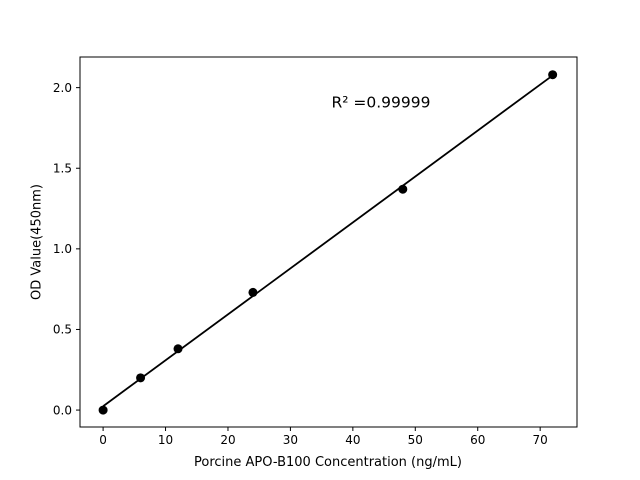 This screenshot has height=480, width=640. What do you see at coordinates (37, 242) in the screenshot?
I see `y-axis-label: OD Value(450nm)` at bounding box center [37, 242].